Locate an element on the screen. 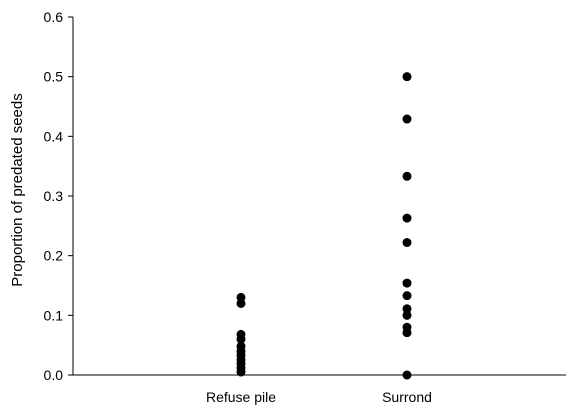 The height and width of the screenshot is (409, 570). y-axis-ticks: 0.0 0.1 0.2 0.3 0.4 0.5 0.6 is located at coordinates (58, 196).